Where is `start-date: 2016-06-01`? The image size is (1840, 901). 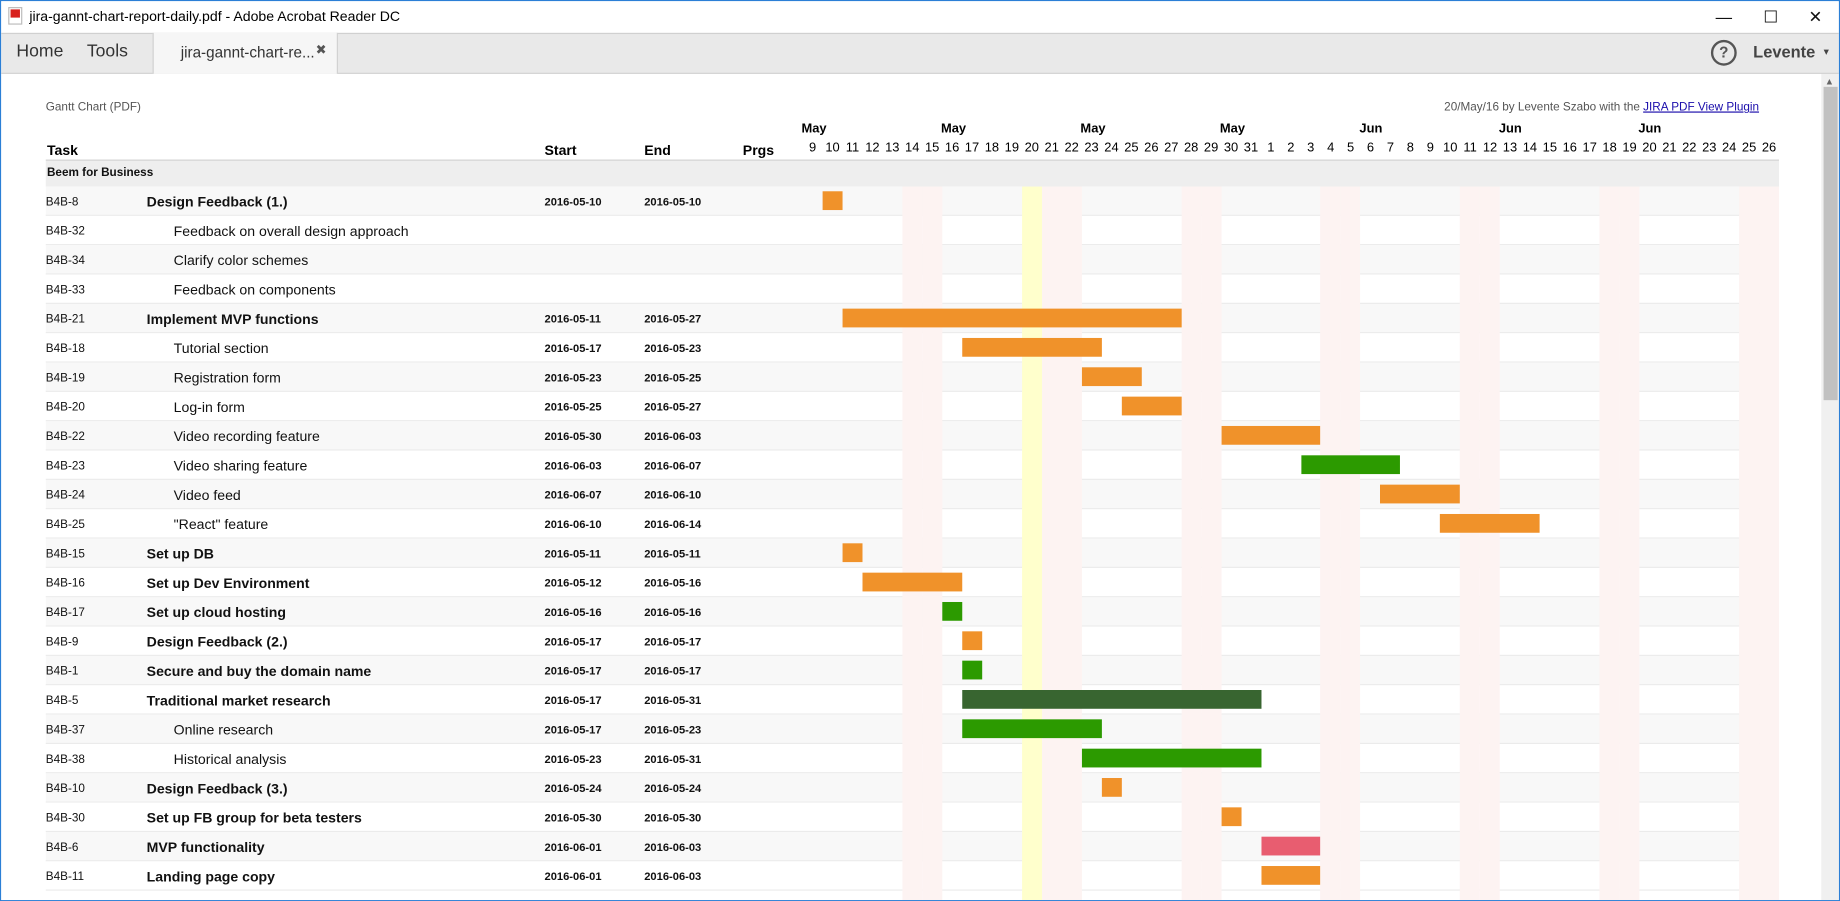 start-date: 2016-06-01 is located at coordinates (573, 877).